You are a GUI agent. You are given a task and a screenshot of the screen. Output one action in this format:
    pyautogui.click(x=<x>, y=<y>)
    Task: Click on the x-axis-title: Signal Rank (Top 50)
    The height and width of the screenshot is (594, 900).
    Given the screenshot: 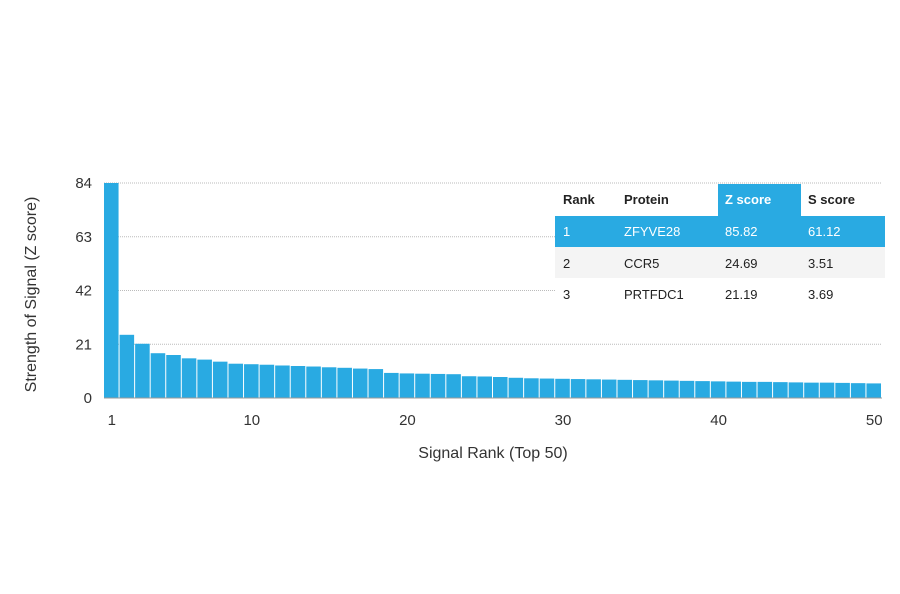 What is the action you would take?
    pyautogui.click(x=492, y=453)
    